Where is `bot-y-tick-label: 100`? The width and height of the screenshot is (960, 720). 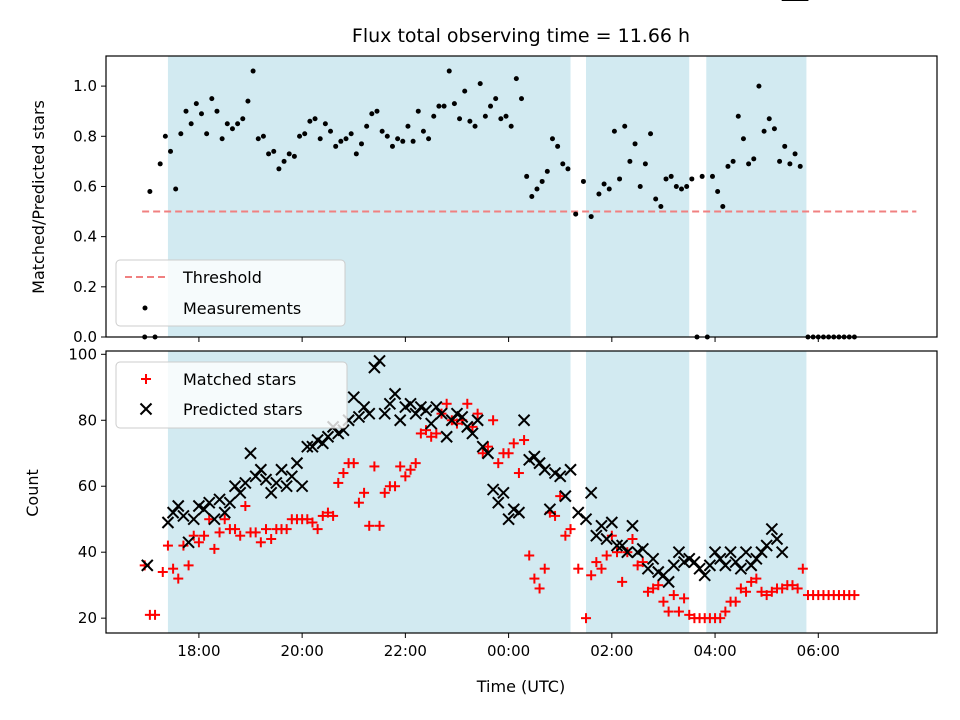 bot-y-tick-label: 100 is located at coordinates (82, 354).